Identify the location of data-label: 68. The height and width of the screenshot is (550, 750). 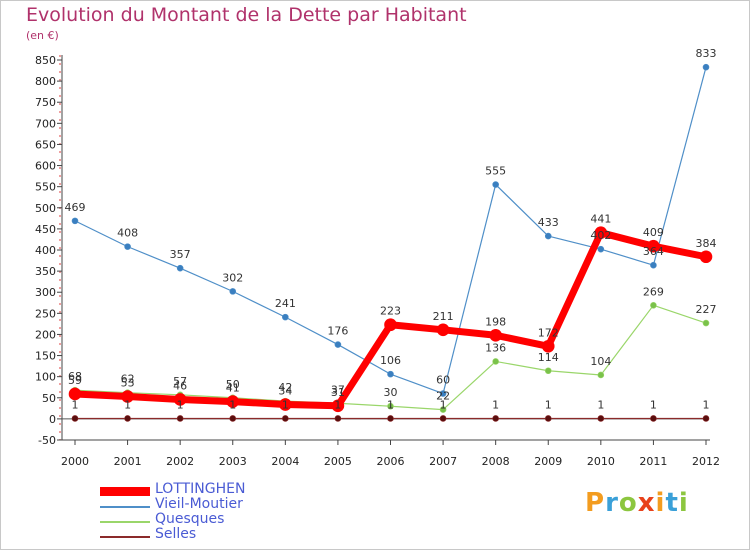
(75, 376).